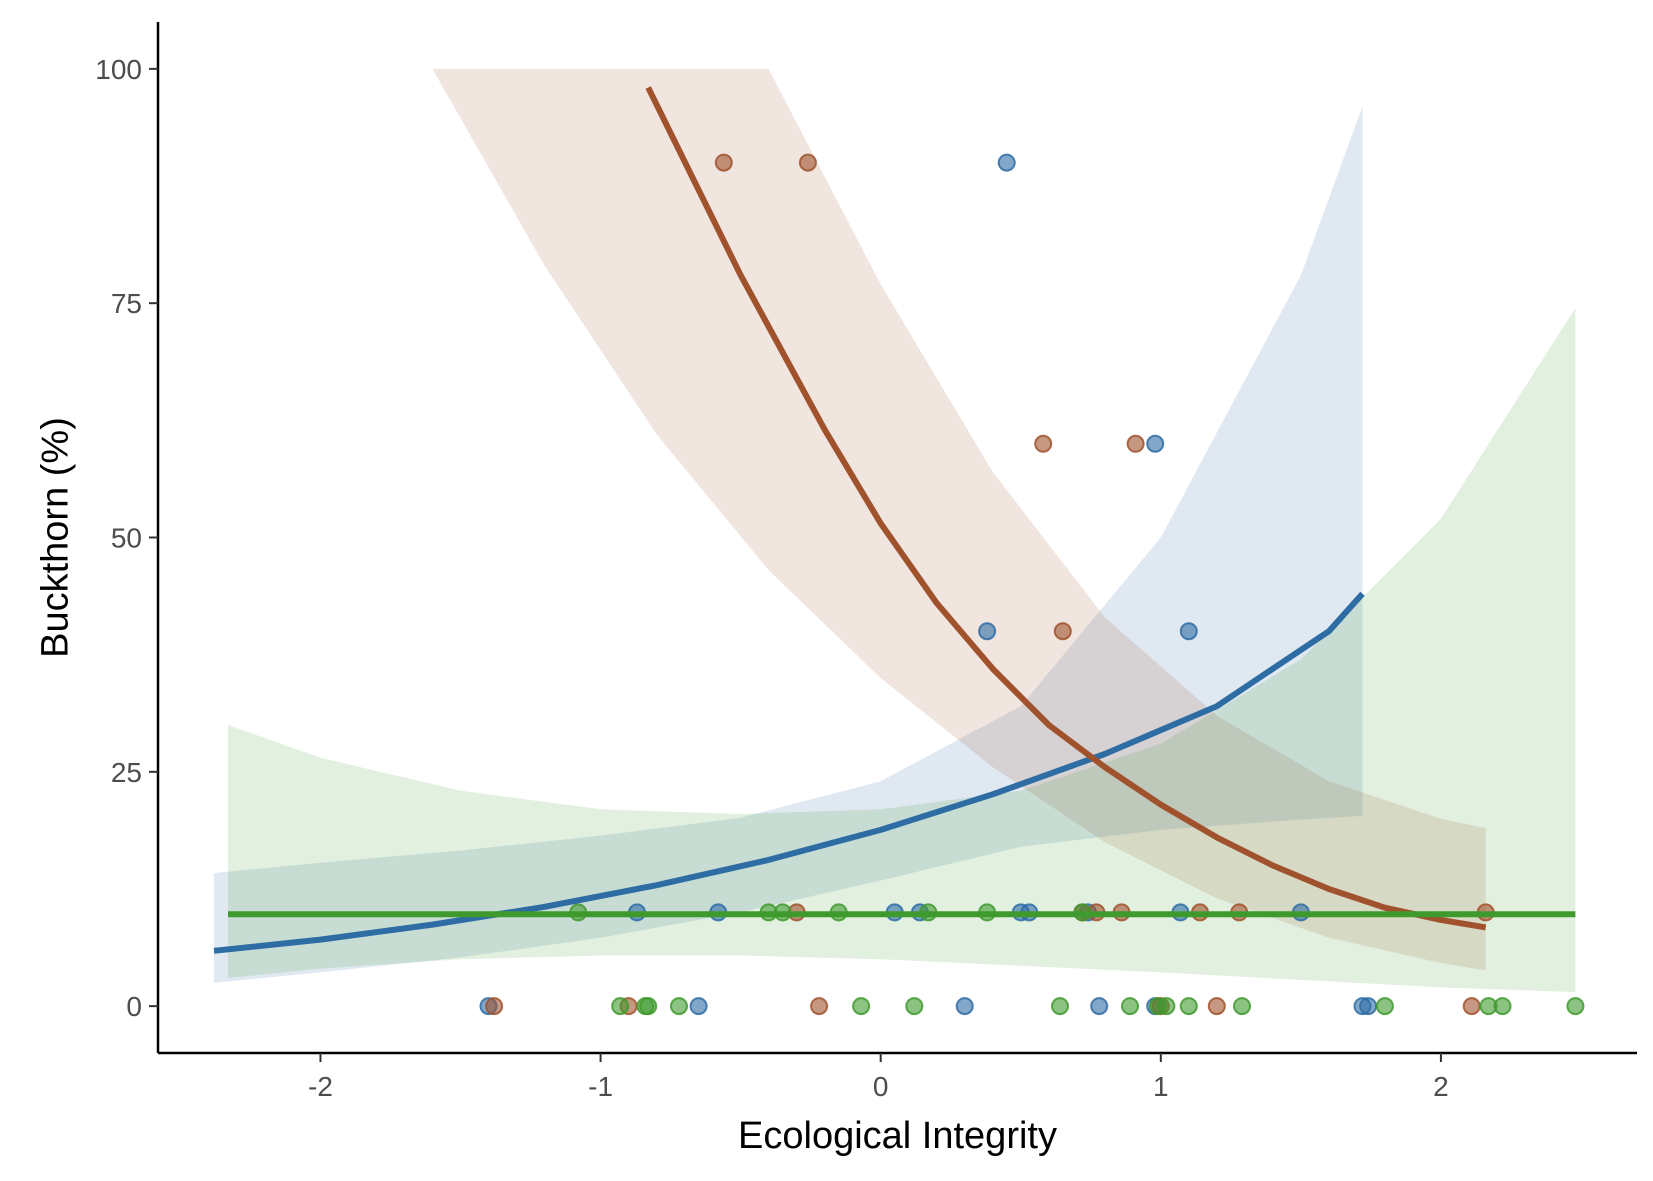 This screenshot has width=1653, height=1181. Describe the element at coordinates (897, 1136) in the screenshot. I see `x-axis-title: Ecological Integrity` at that location.